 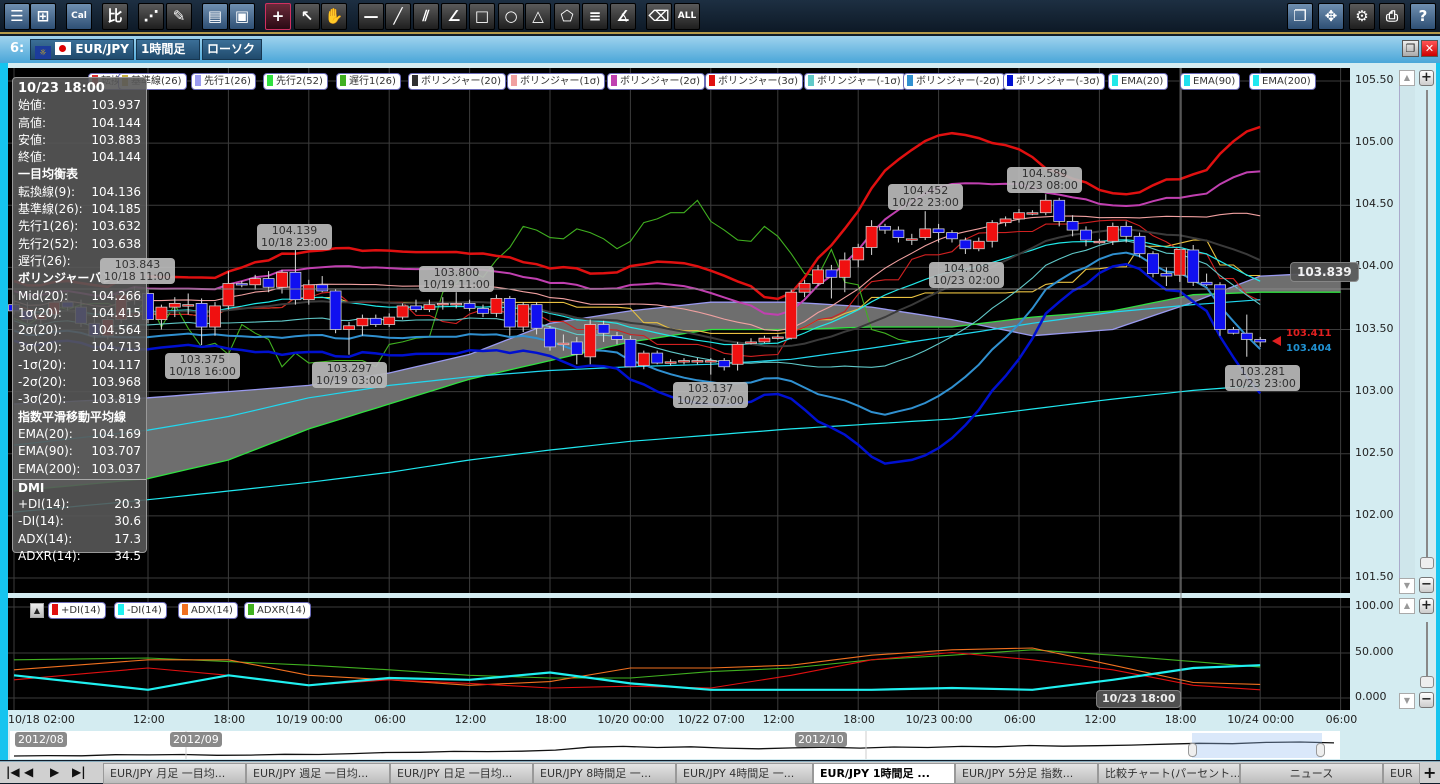 What do you see at coordinates (1192, 750) in the screenshot?
I see `navigator-left-handle` at bounding box center [1192, 750].